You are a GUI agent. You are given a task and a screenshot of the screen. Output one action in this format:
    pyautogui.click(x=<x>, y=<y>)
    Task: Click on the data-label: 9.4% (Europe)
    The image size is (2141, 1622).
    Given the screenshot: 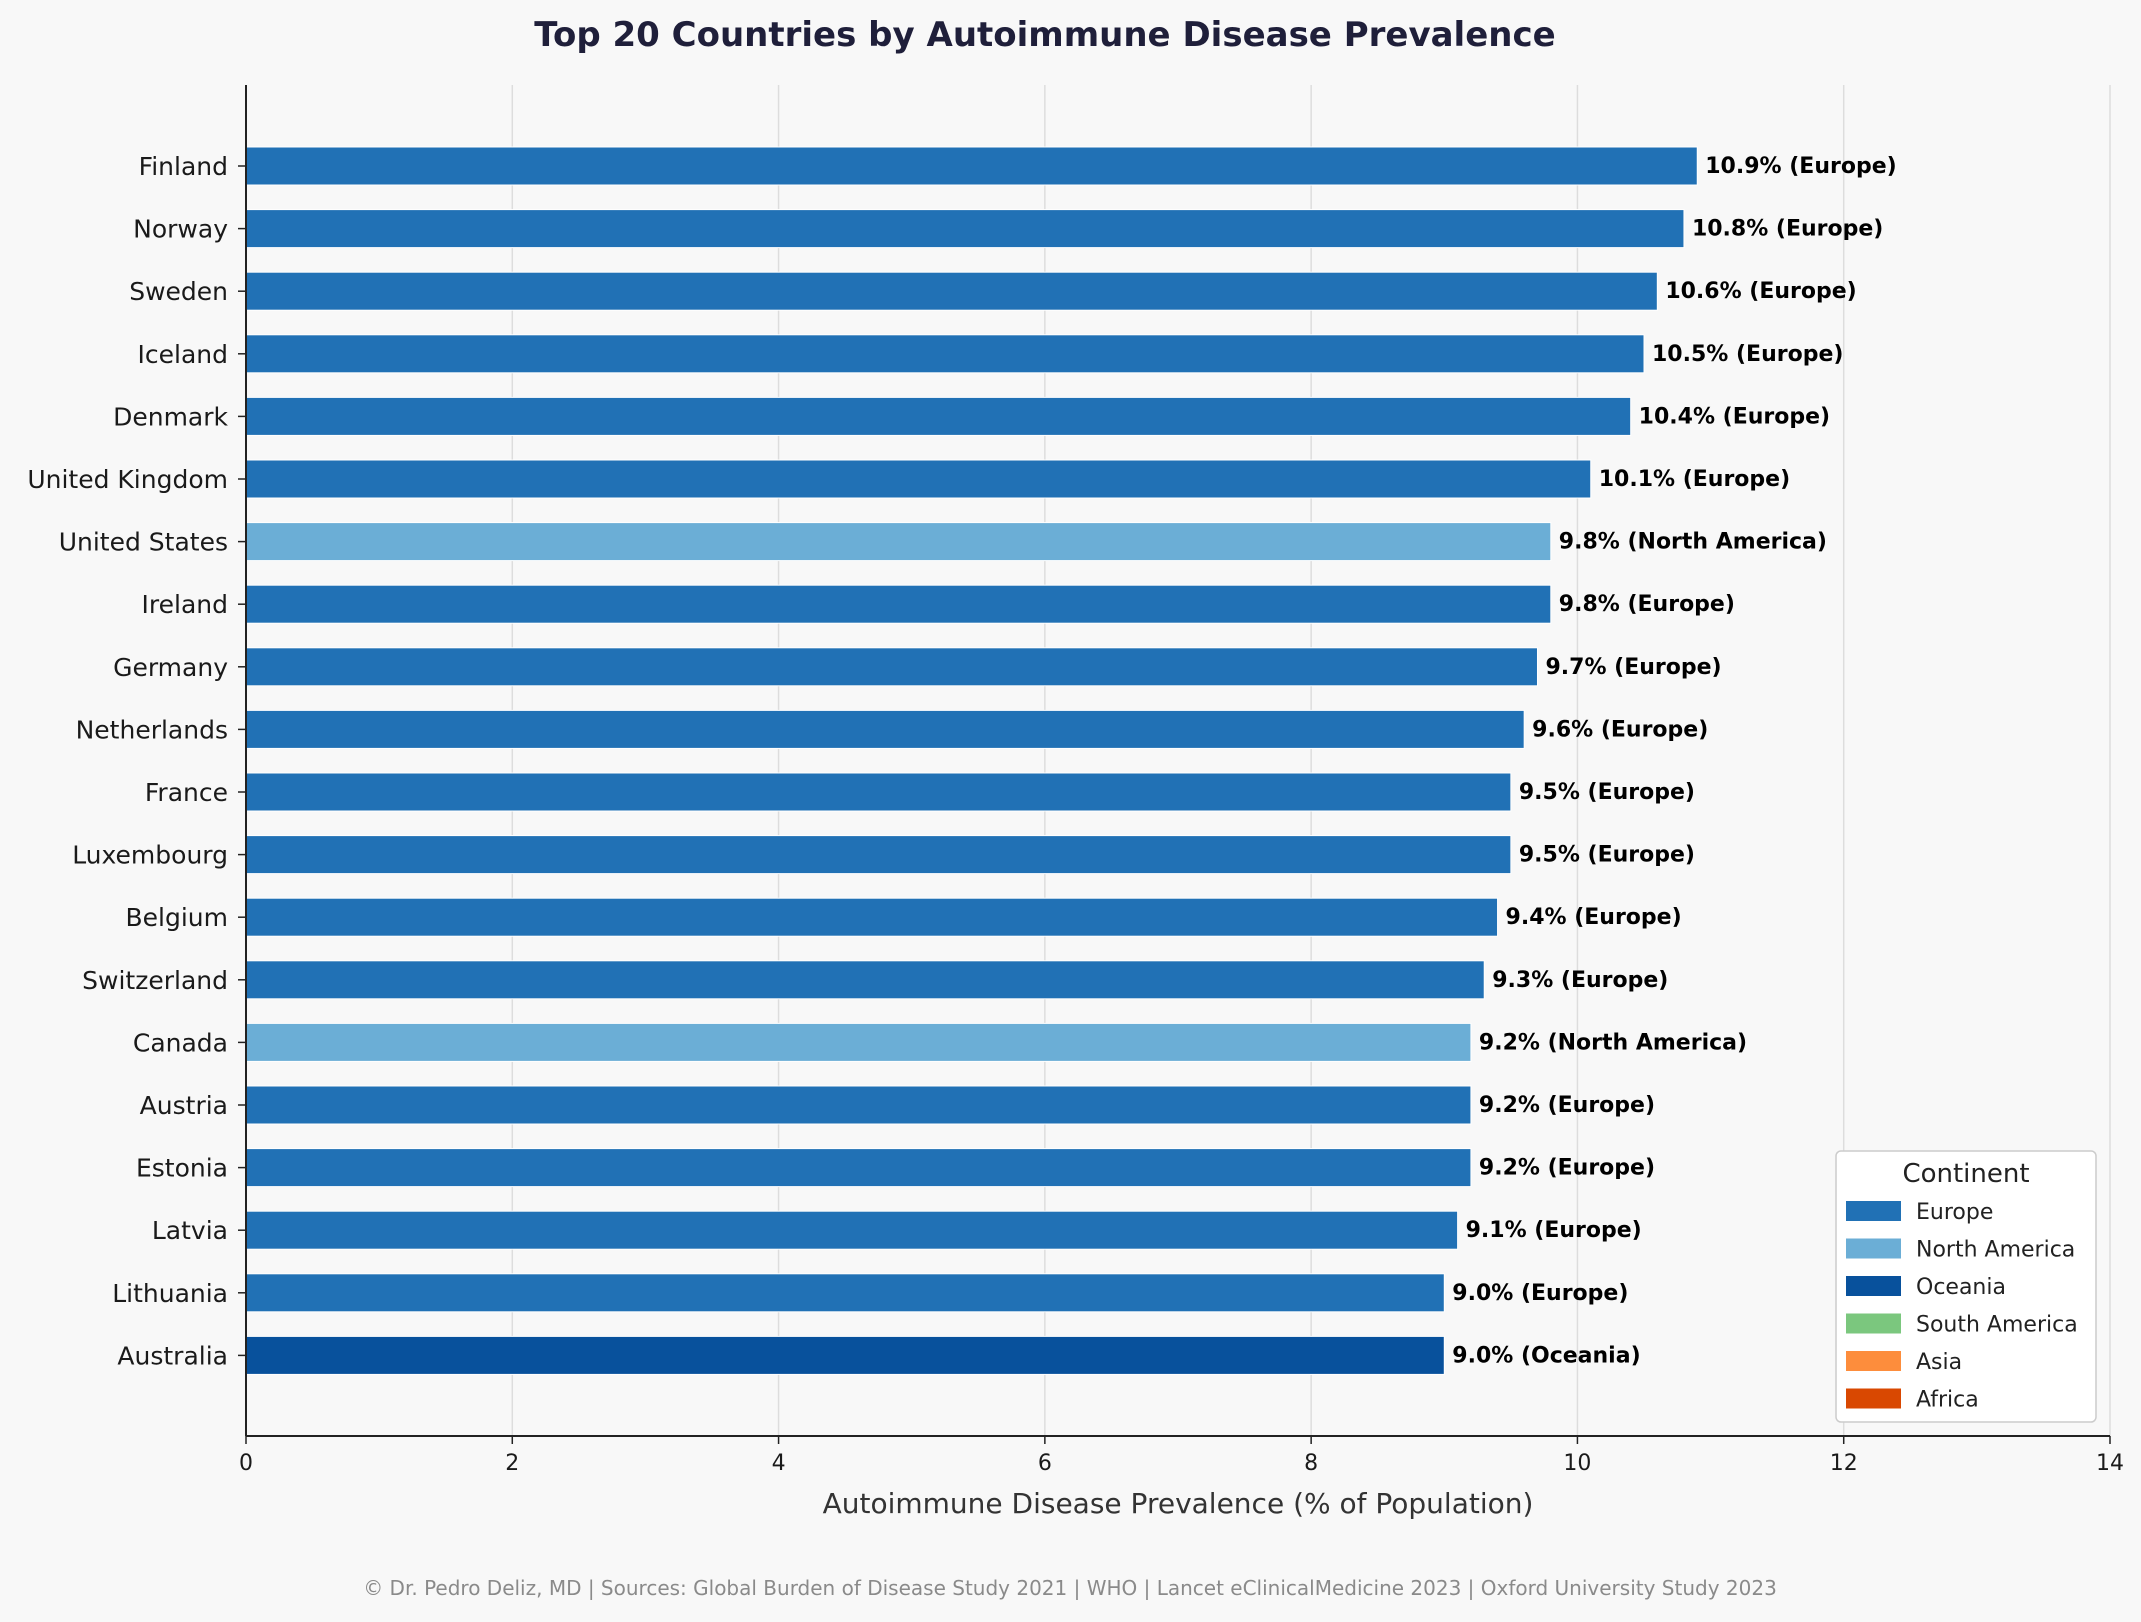 What is the action you would take?
    pyautogui.click(x=1594, y=917)
    